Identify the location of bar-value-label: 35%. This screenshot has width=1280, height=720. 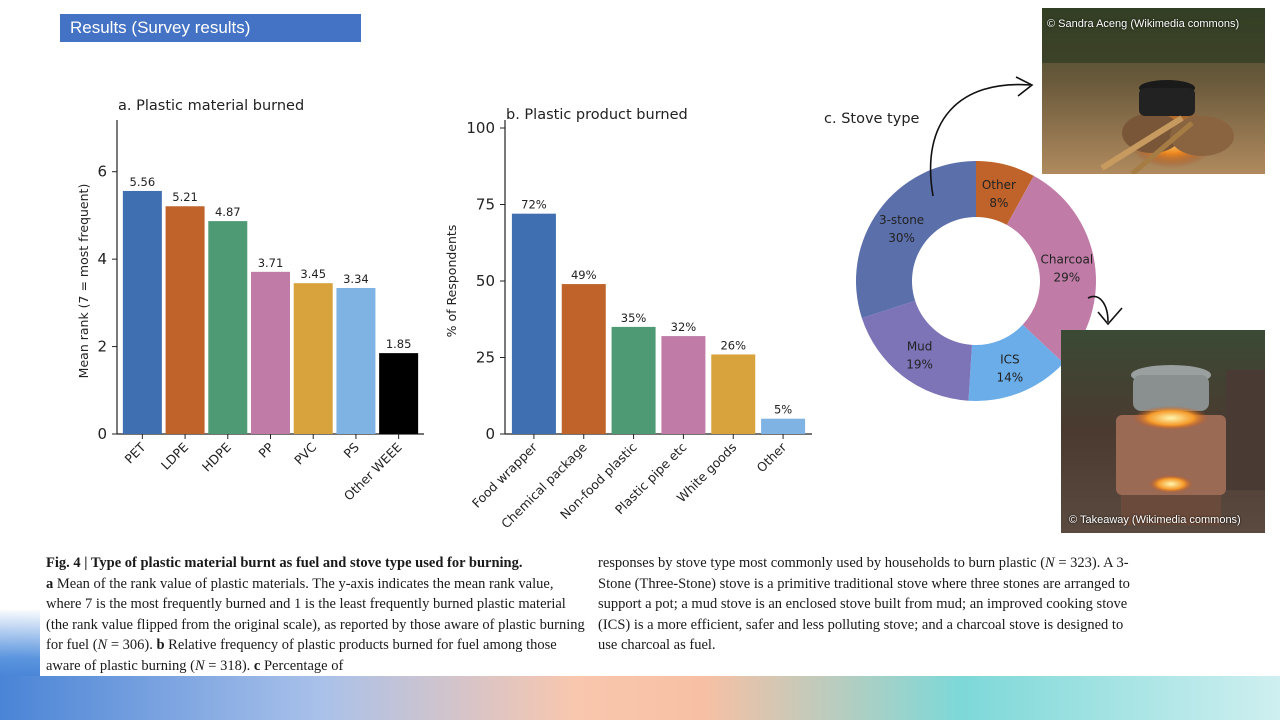
(634, 318).